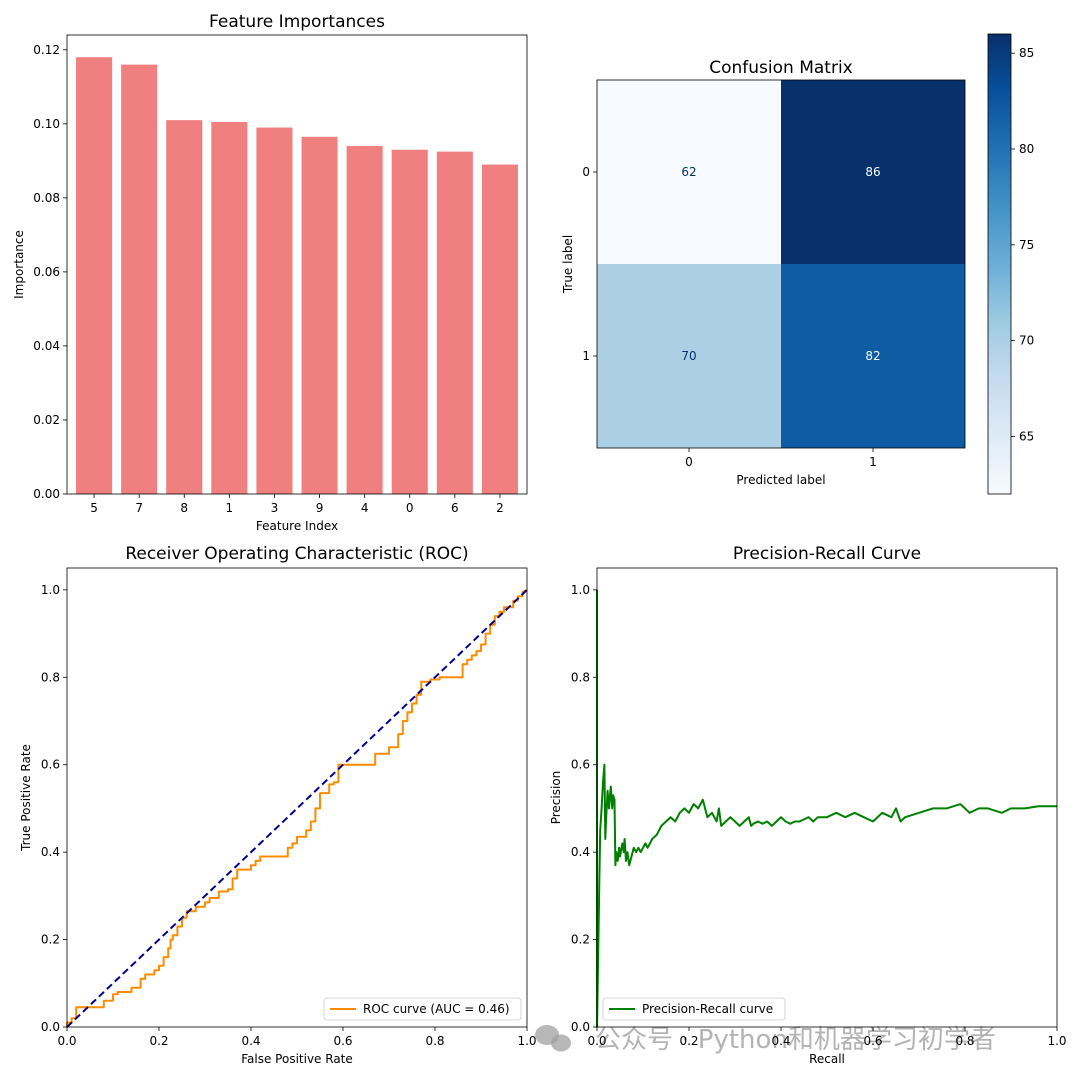 This screenshot has width=1080, height=1080. What do you see at coordinates (46, 420) in the screenshot?
I see `y-tick-label: 0.02` at bounding box center [46, 420].